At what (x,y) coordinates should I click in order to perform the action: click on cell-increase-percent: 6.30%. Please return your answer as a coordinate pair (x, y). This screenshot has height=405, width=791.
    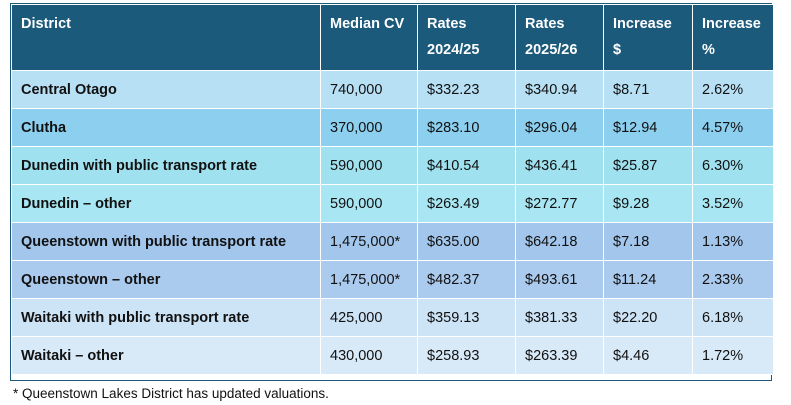
    Looking at the image, I should click on (733, 165).